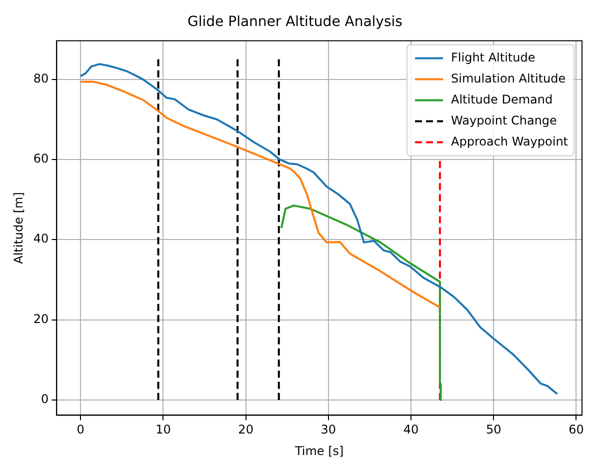  I want to click on x-tick-label: 40, so click(411, 429).